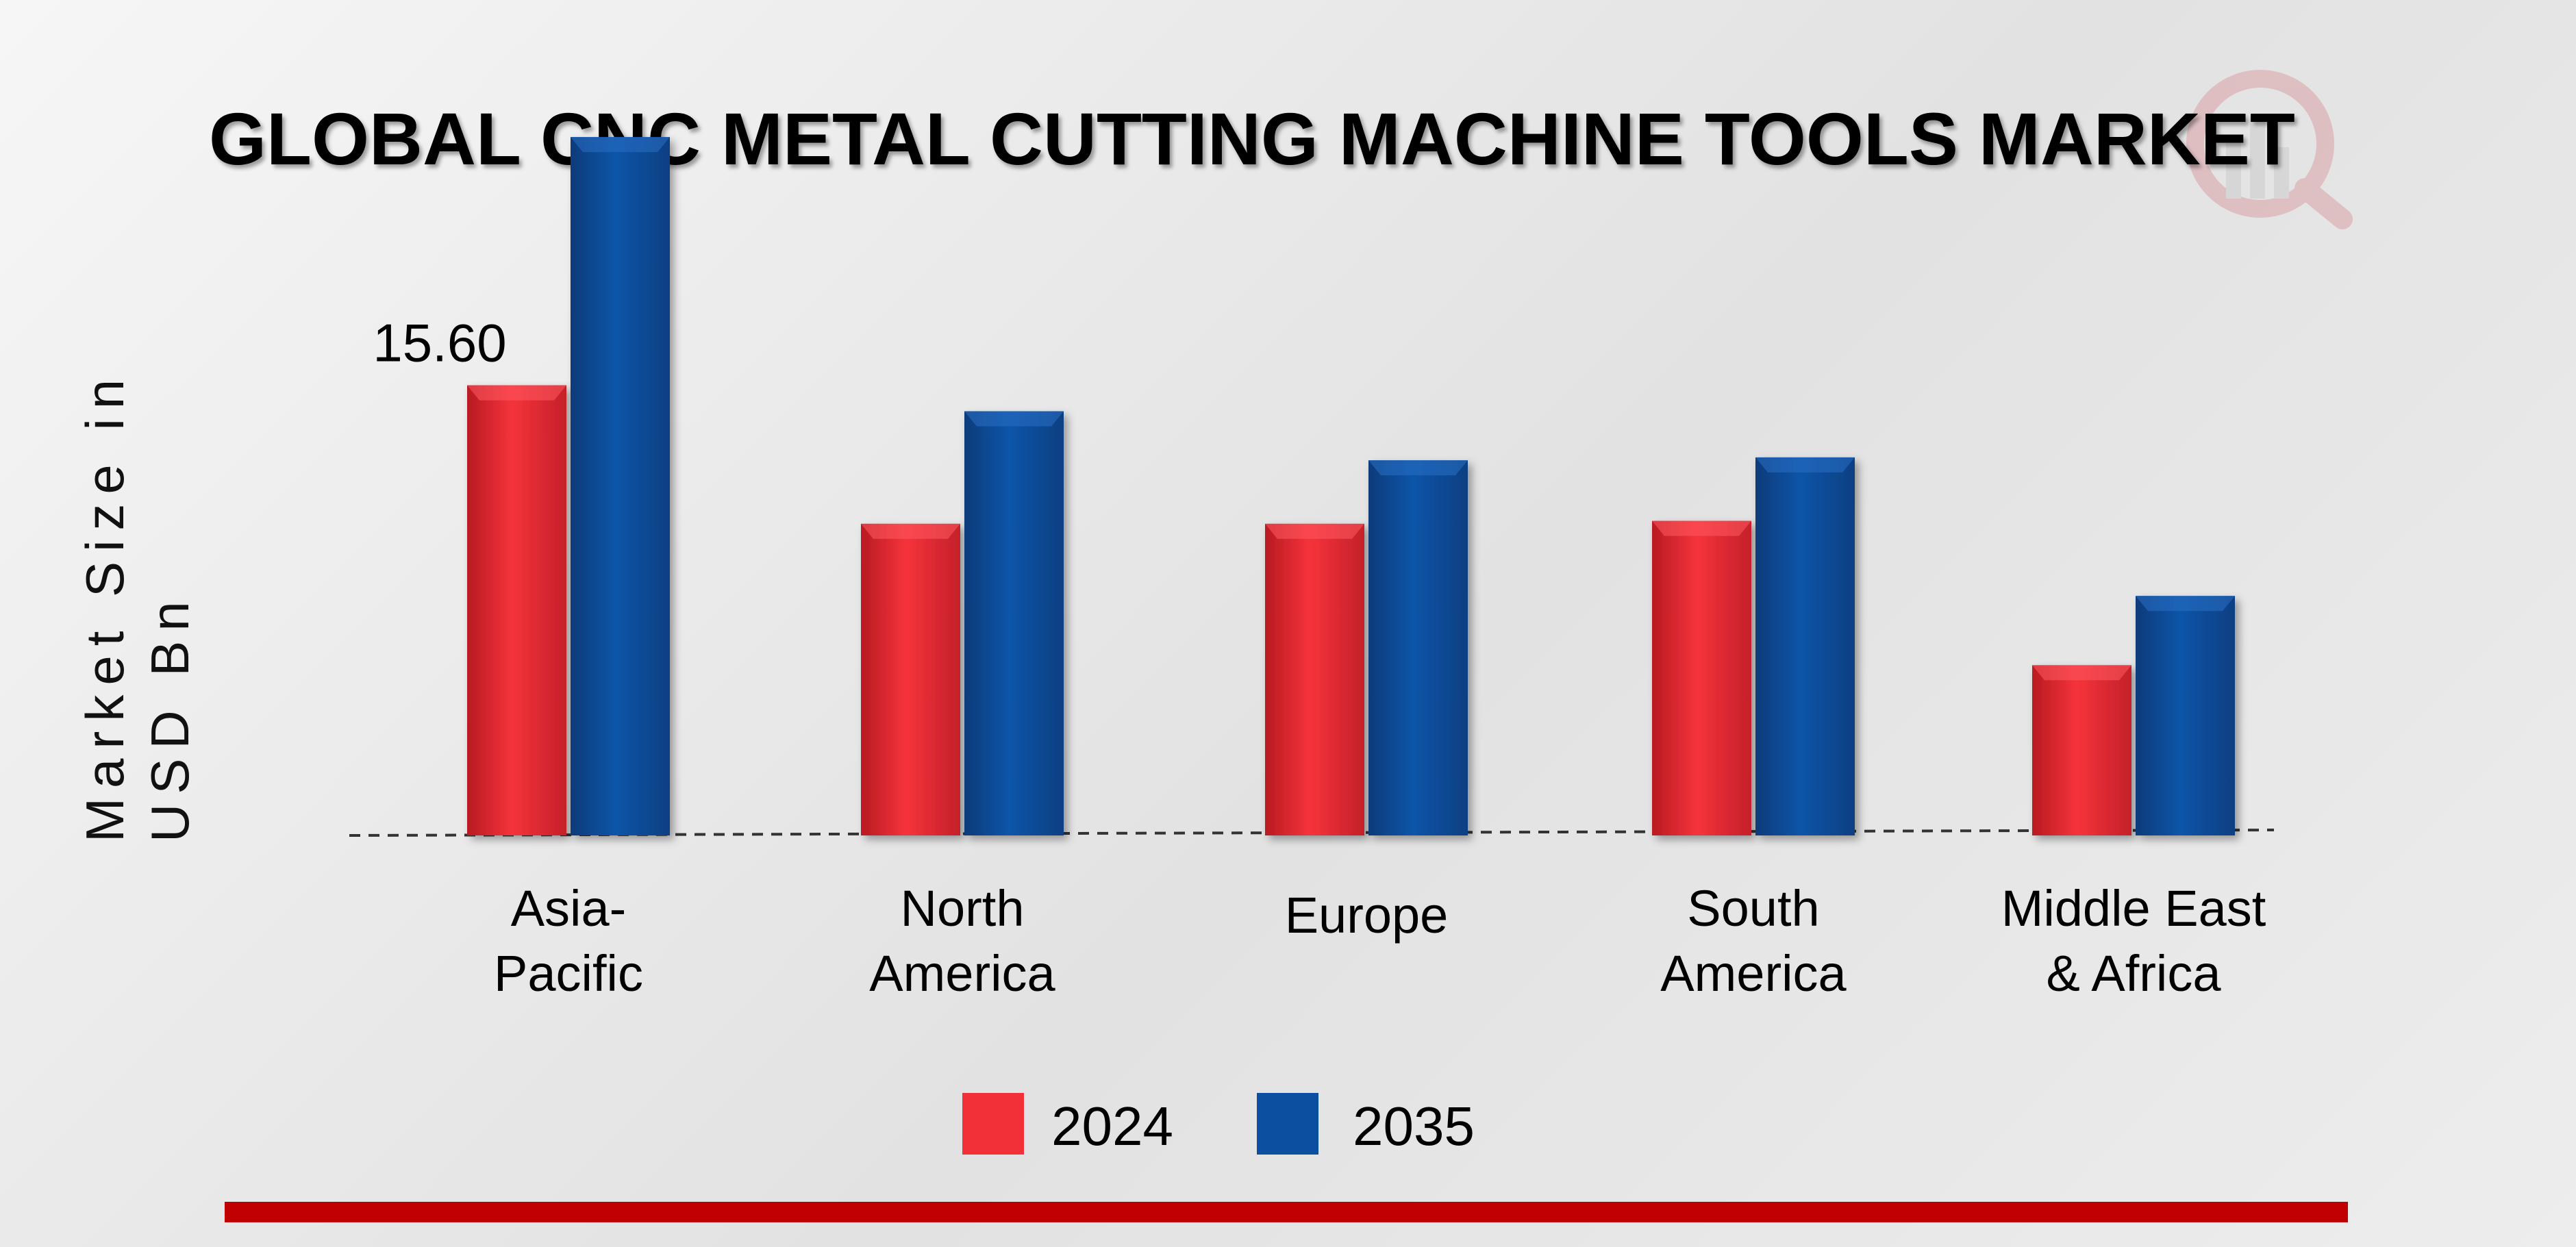 This screenshot has height=1247, width=2576. Describe the element at coordinates (1418, 647) in the screenshot. I see `bar-2035-europe` at that location.